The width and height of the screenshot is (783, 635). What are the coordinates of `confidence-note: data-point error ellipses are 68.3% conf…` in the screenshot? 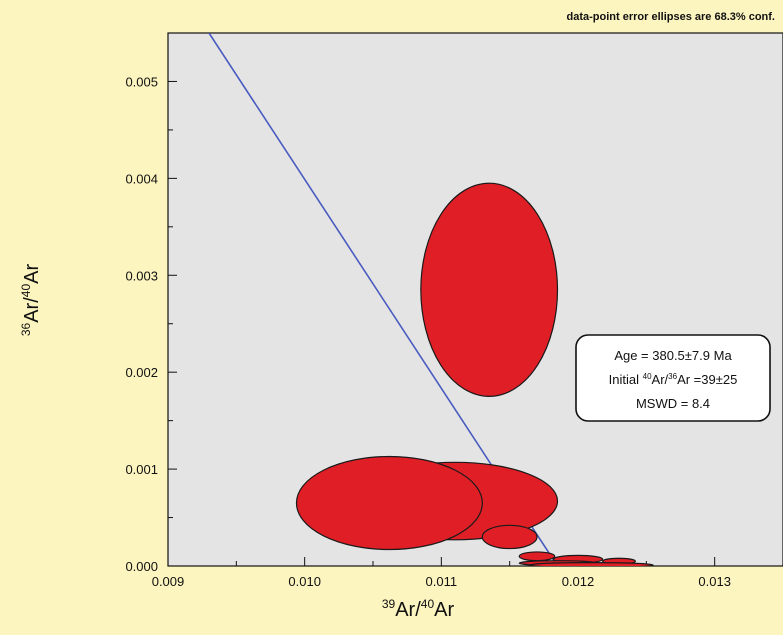 It's located at (671, 17).